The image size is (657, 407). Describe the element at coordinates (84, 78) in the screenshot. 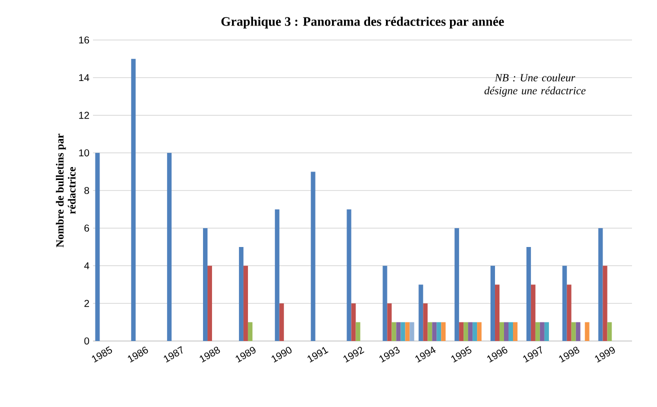

I see `y-tick-label: 14` at that location.